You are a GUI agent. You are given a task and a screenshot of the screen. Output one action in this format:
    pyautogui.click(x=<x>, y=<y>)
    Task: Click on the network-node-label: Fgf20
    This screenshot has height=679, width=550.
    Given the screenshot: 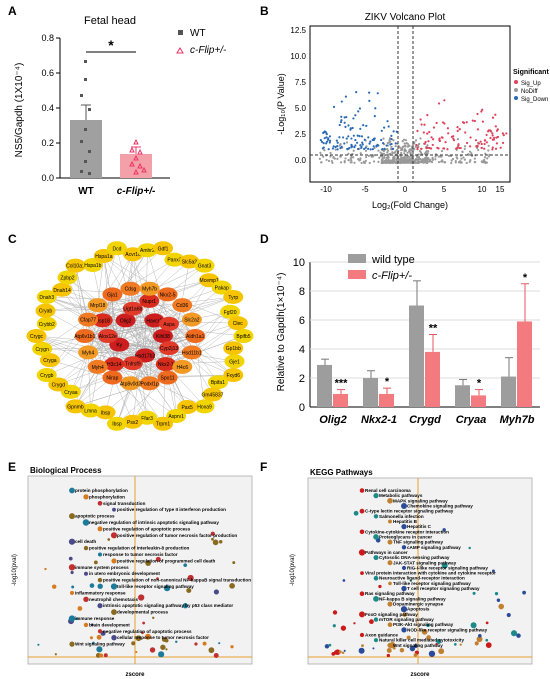 What is the action you would take?
    pyautogui.click(x=230, y=313)
    